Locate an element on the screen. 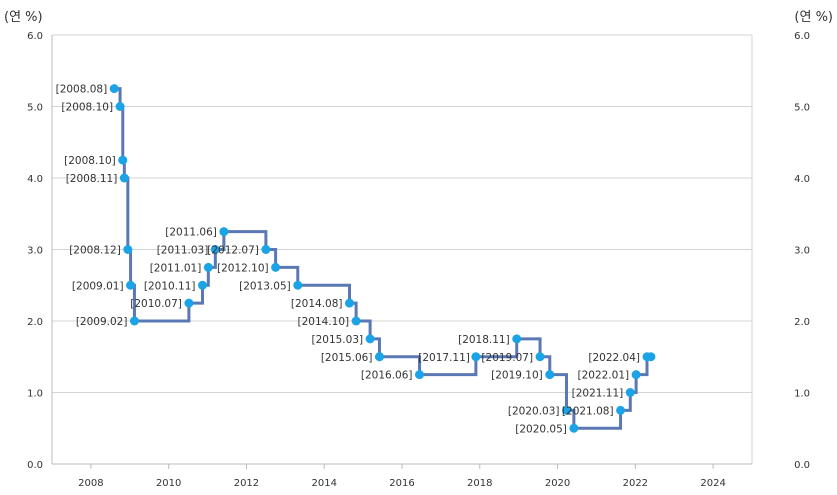  x-tick-label: 2014 is located at coordinates (323, 483).